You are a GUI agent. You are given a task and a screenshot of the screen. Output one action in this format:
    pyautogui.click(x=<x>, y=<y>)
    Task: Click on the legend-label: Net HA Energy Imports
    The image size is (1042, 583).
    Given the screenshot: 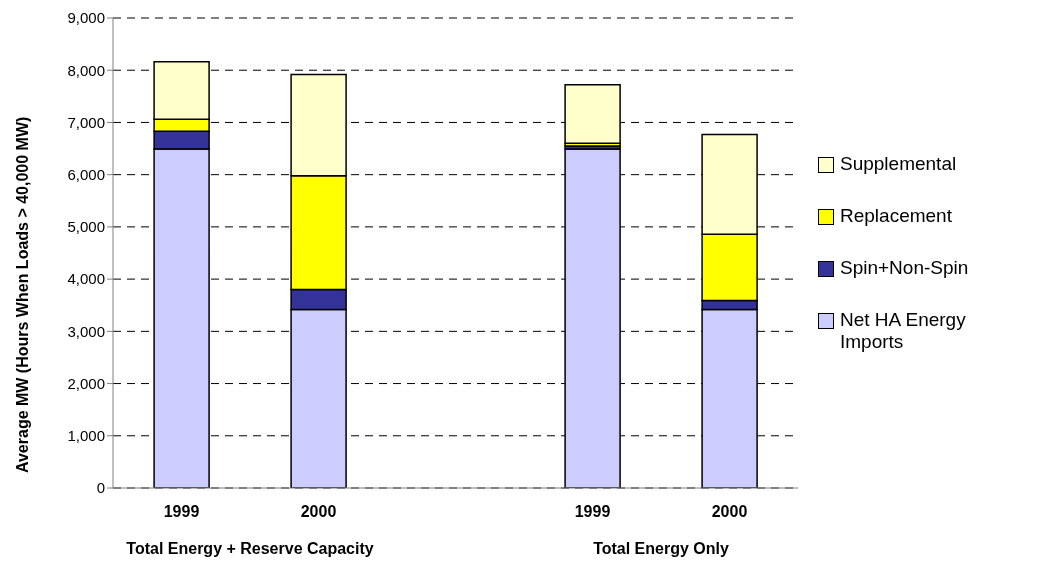 What is the action you would take?
    pyautogui.click(x=903, y=331)
    